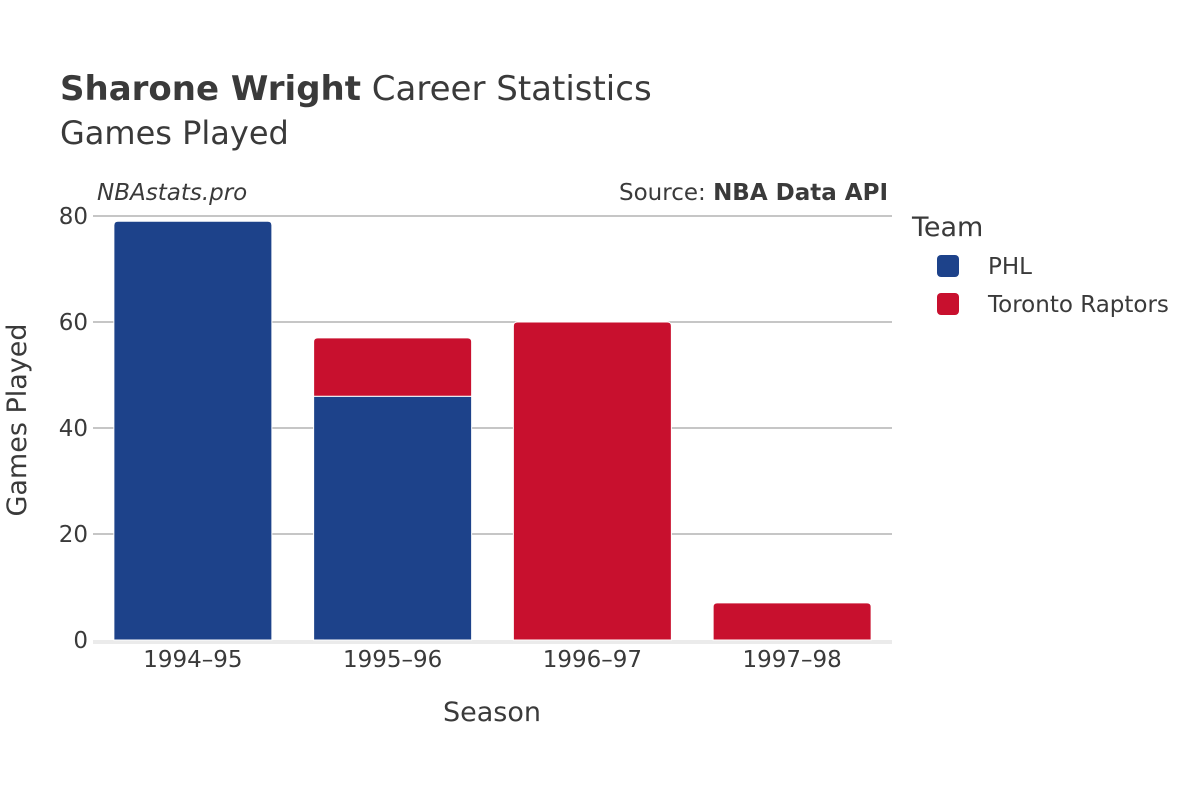 The height and width of the screenshot is (800, 1200). What do you see at coordinates (80, 641) in the screenshot?
I see `y-tick-label: 0` at bounding box center [80, 641].